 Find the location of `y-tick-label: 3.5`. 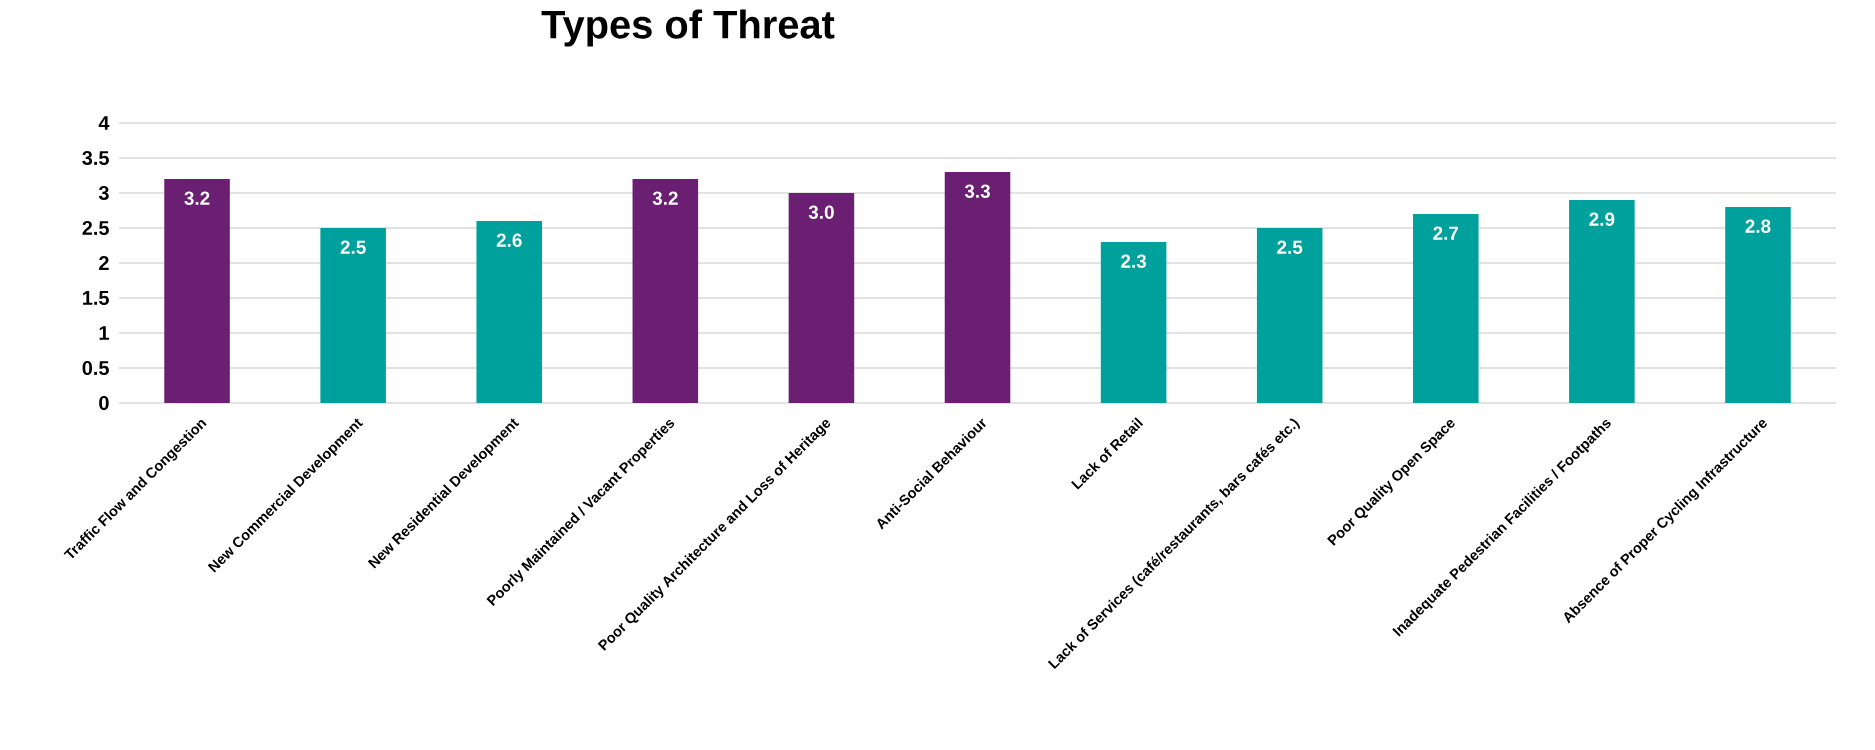

y-tick-label: 3.5 is located at coordinates (95, 158).